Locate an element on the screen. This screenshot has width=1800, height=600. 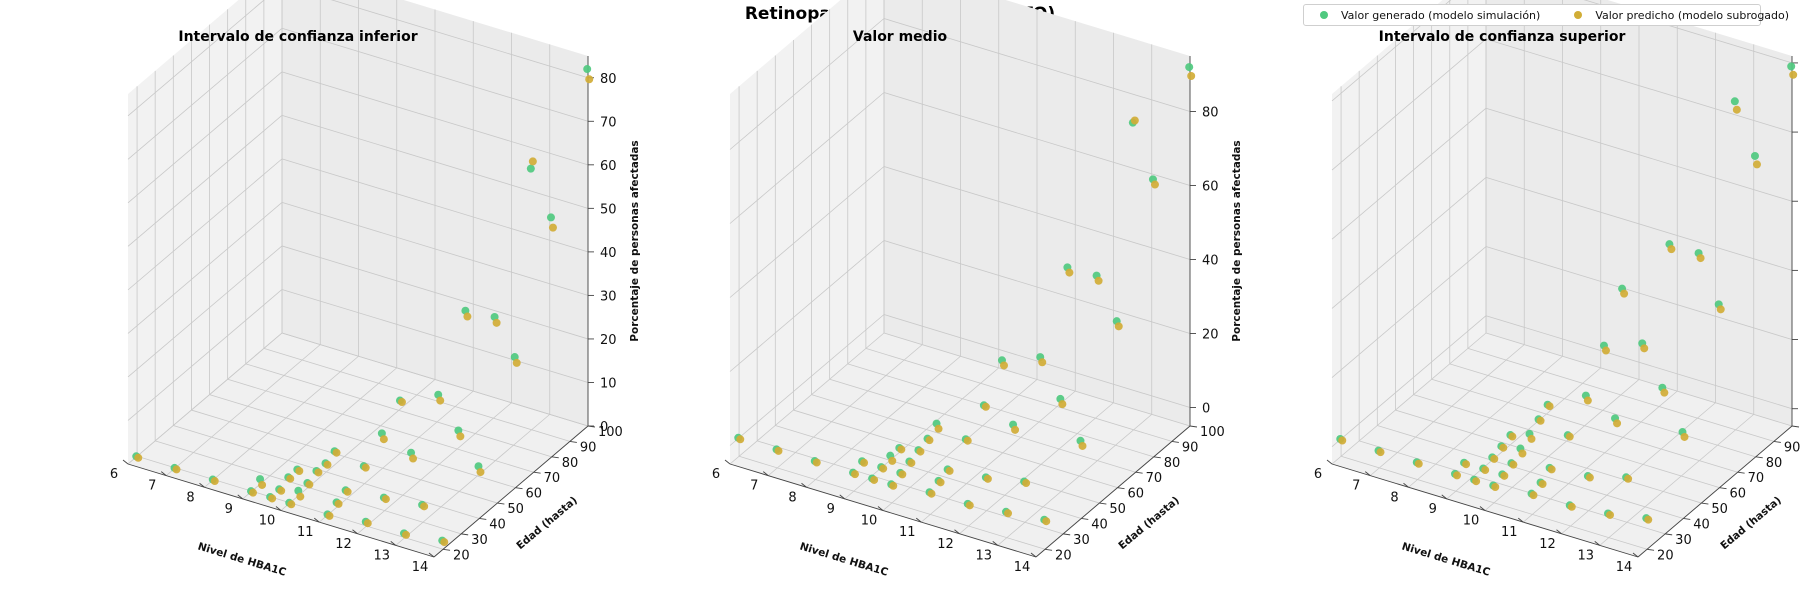
y-tick-label: 80 is located at coordinates (1774, 463).